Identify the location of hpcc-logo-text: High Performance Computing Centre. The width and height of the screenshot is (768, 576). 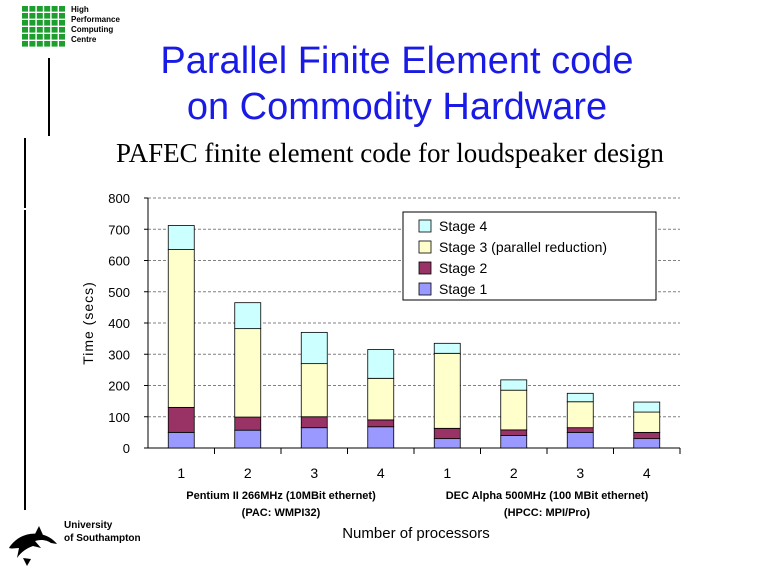
(95, 25).